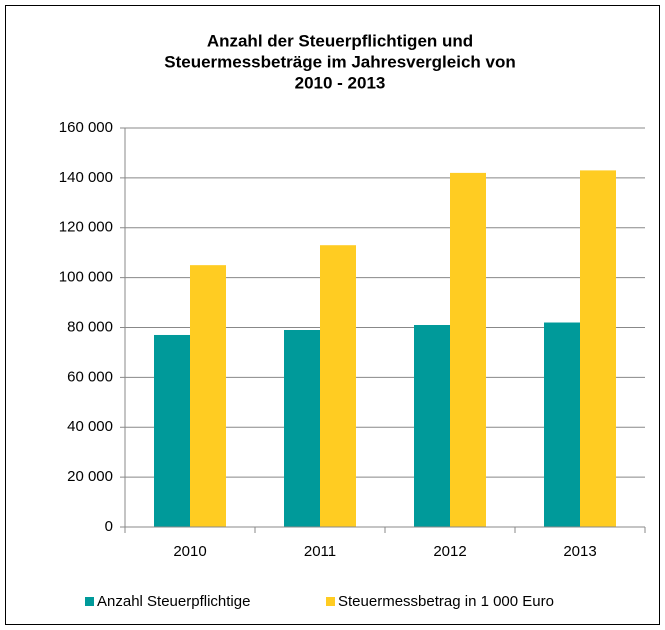  I want to click on y-tick-label: 80 000, so click(90, 326).